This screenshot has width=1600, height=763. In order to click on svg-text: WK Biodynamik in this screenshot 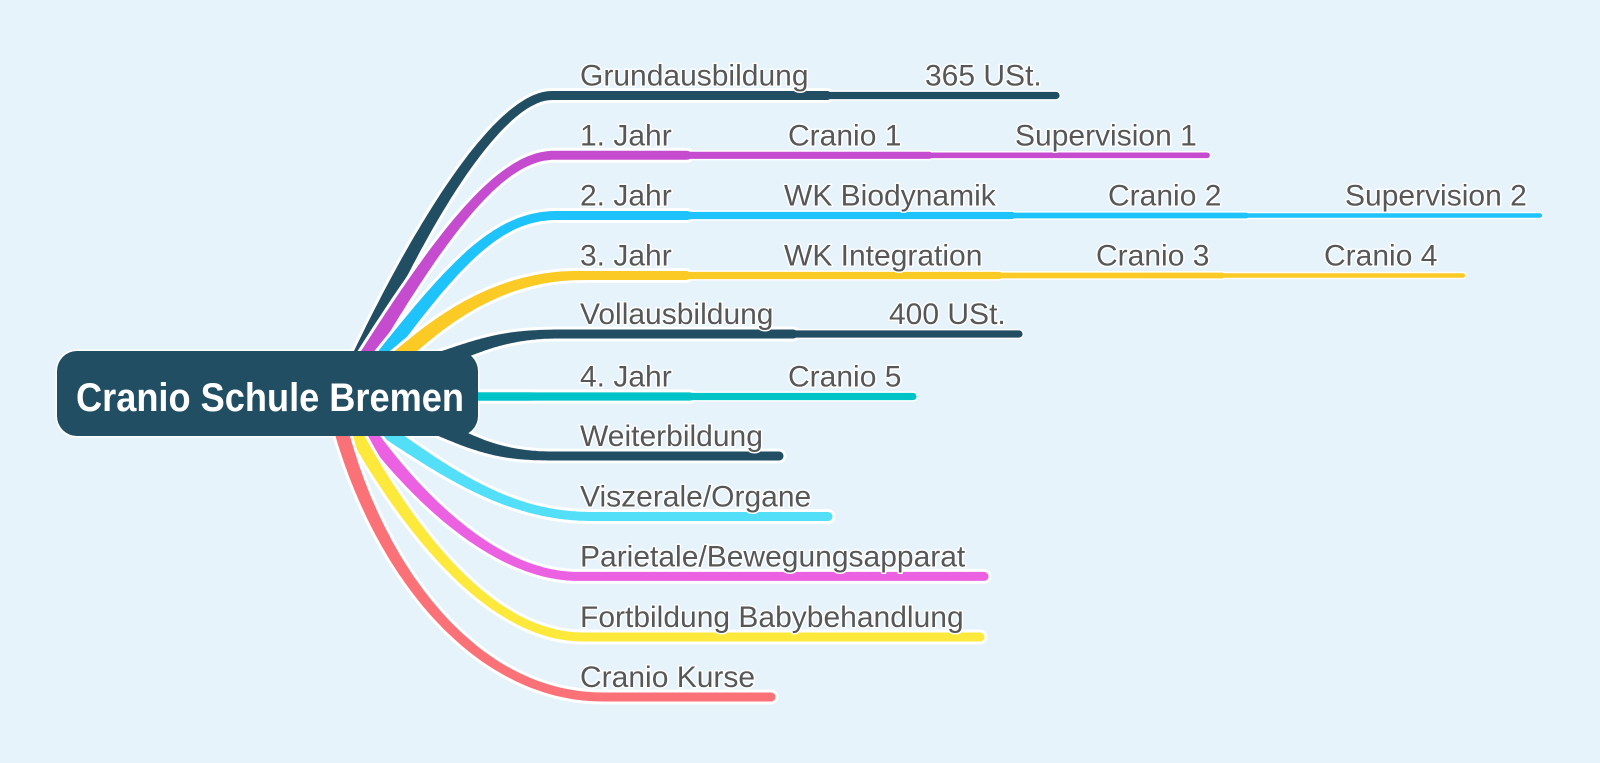, I will do `click(890, 196)`.